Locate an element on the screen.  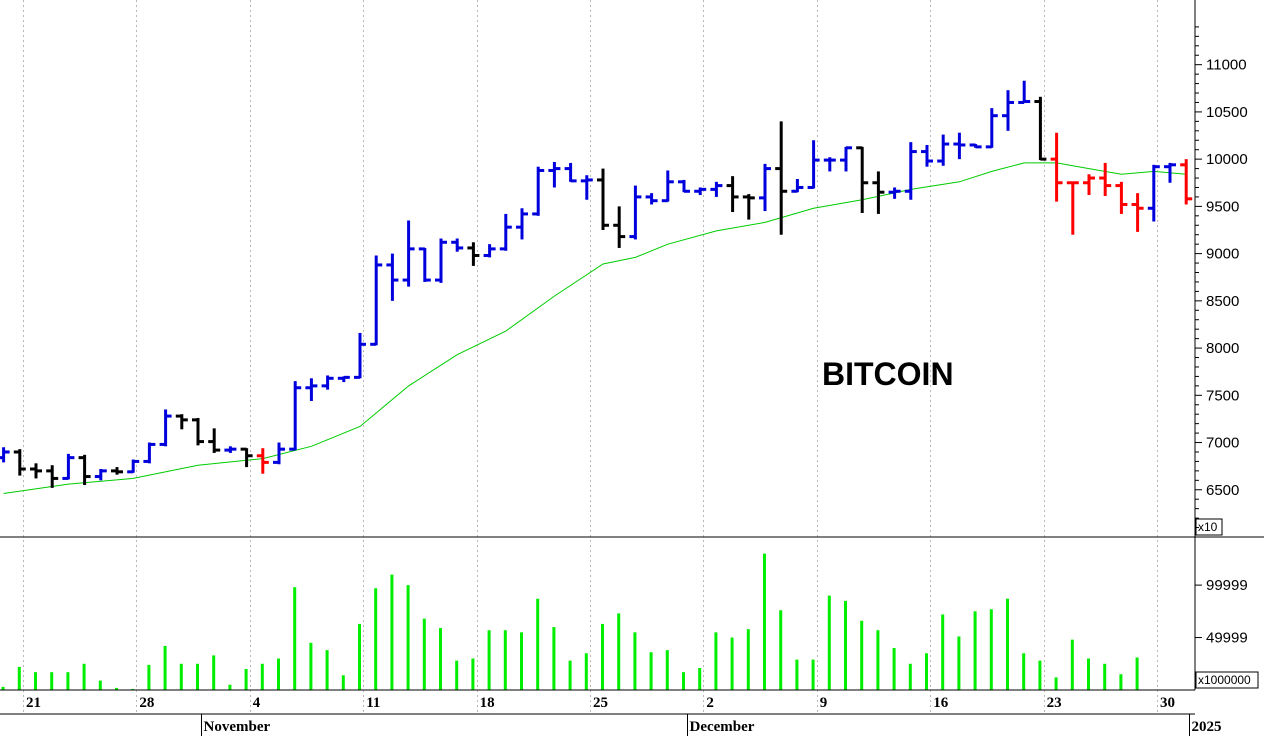
volume-unit-label: x1000000 is located at coordinates (1224, 680).